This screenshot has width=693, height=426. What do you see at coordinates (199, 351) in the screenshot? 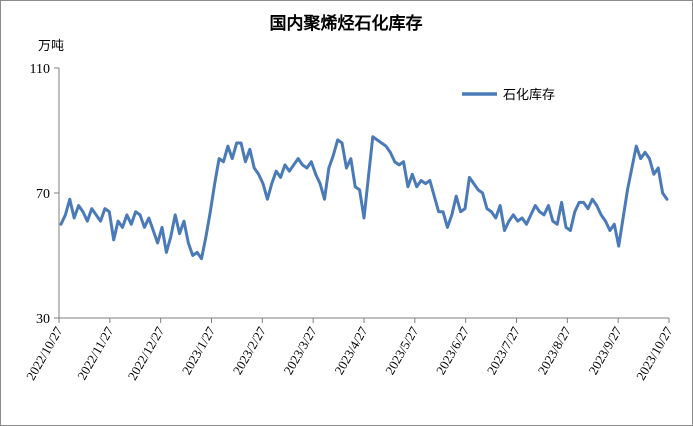
I see `x-tick-label: 2023/1/27` at bounding box center [199, 351].